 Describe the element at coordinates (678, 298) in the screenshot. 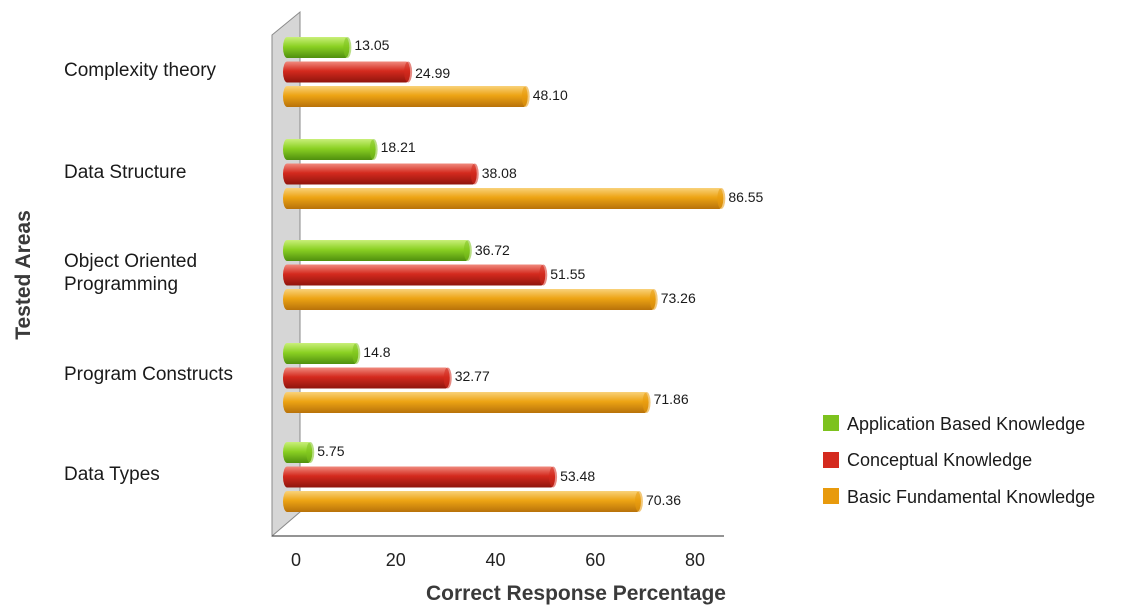

I see `data-label: 73.26` at that location.